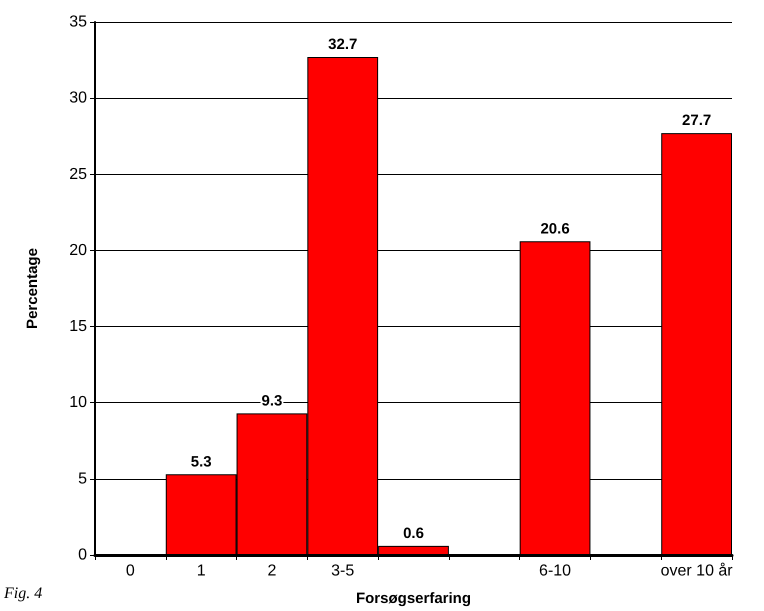 Image resolution: width=764 pixels, height=611 pixels. What do you see at coordinates (343, 45) in the screenshot?
I see `data-label: 32.7` at bounding box center [343, 45].